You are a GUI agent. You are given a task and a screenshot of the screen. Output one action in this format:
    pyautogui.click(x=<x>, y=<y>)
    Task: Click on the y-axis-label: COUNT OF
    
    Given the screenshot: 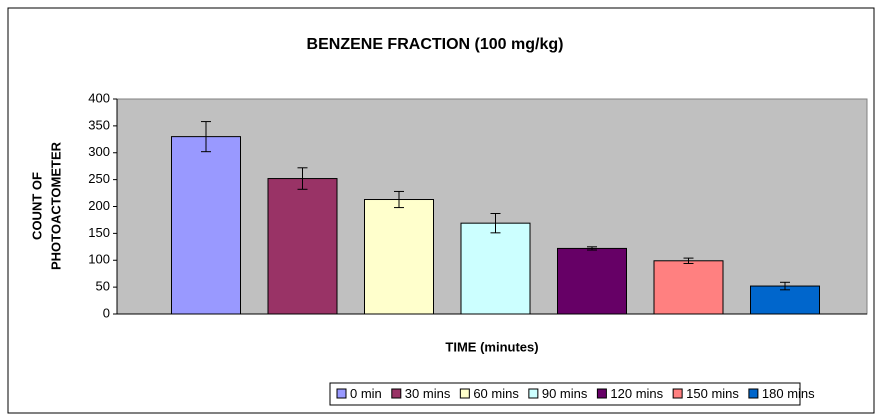 What is the action you would take?
    pyautogui.click(x=36, y=206)
    